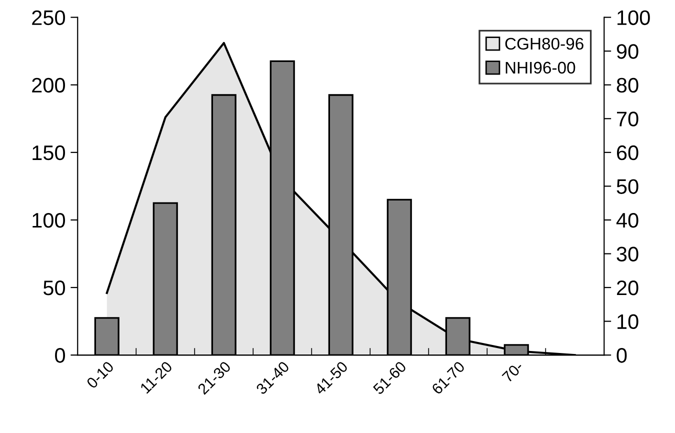 This screenshot has width=675, height=433. Describe the element at coordinates (49, 152) in the screenshot. I see `y-tick-label: 150` at that location.